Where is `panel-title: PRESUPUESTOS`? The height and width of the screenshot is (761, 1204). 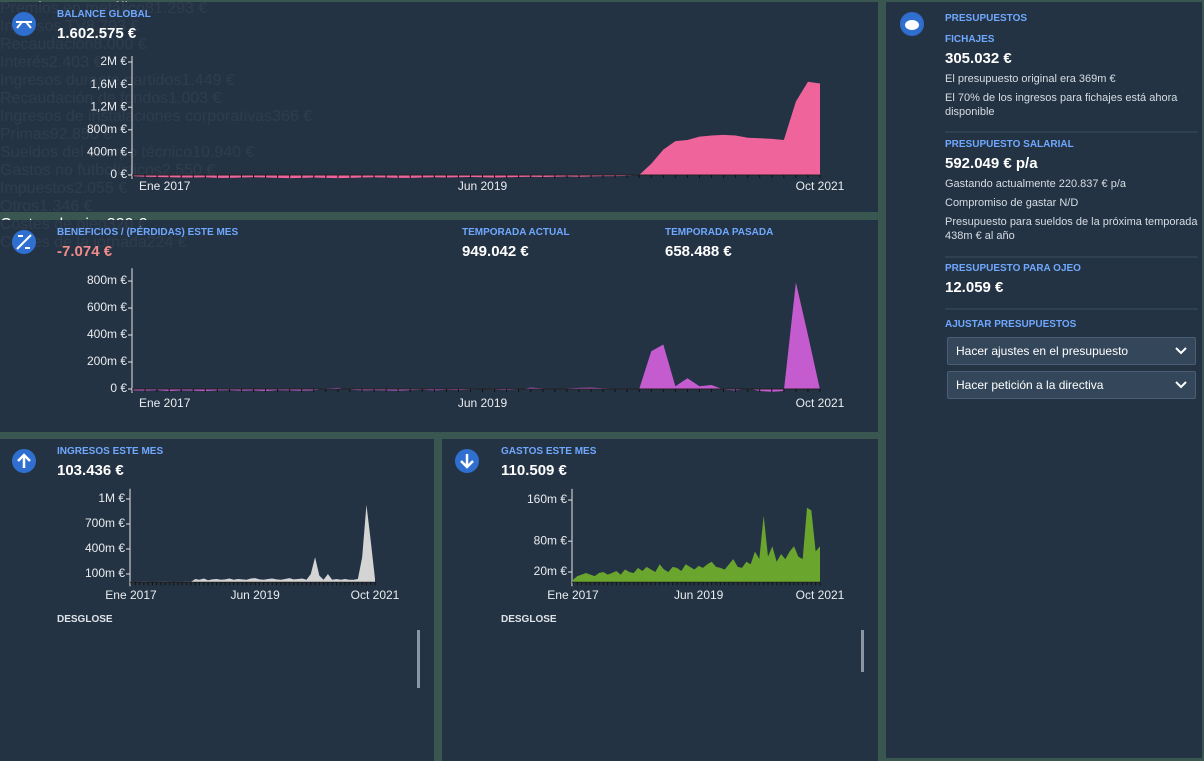
panel-title: PRESUPUESTOS is located at coordinates (986, 18).